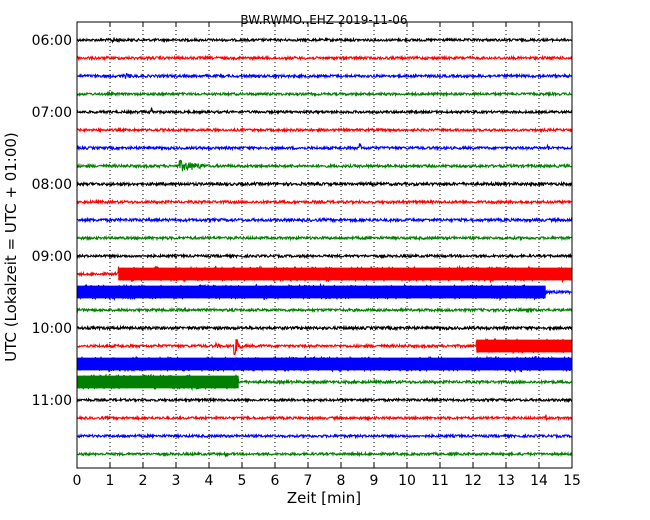 The height and width of the screenshot is (520, 650). I want to click on x-tick-label: 8, so click(341, 481).